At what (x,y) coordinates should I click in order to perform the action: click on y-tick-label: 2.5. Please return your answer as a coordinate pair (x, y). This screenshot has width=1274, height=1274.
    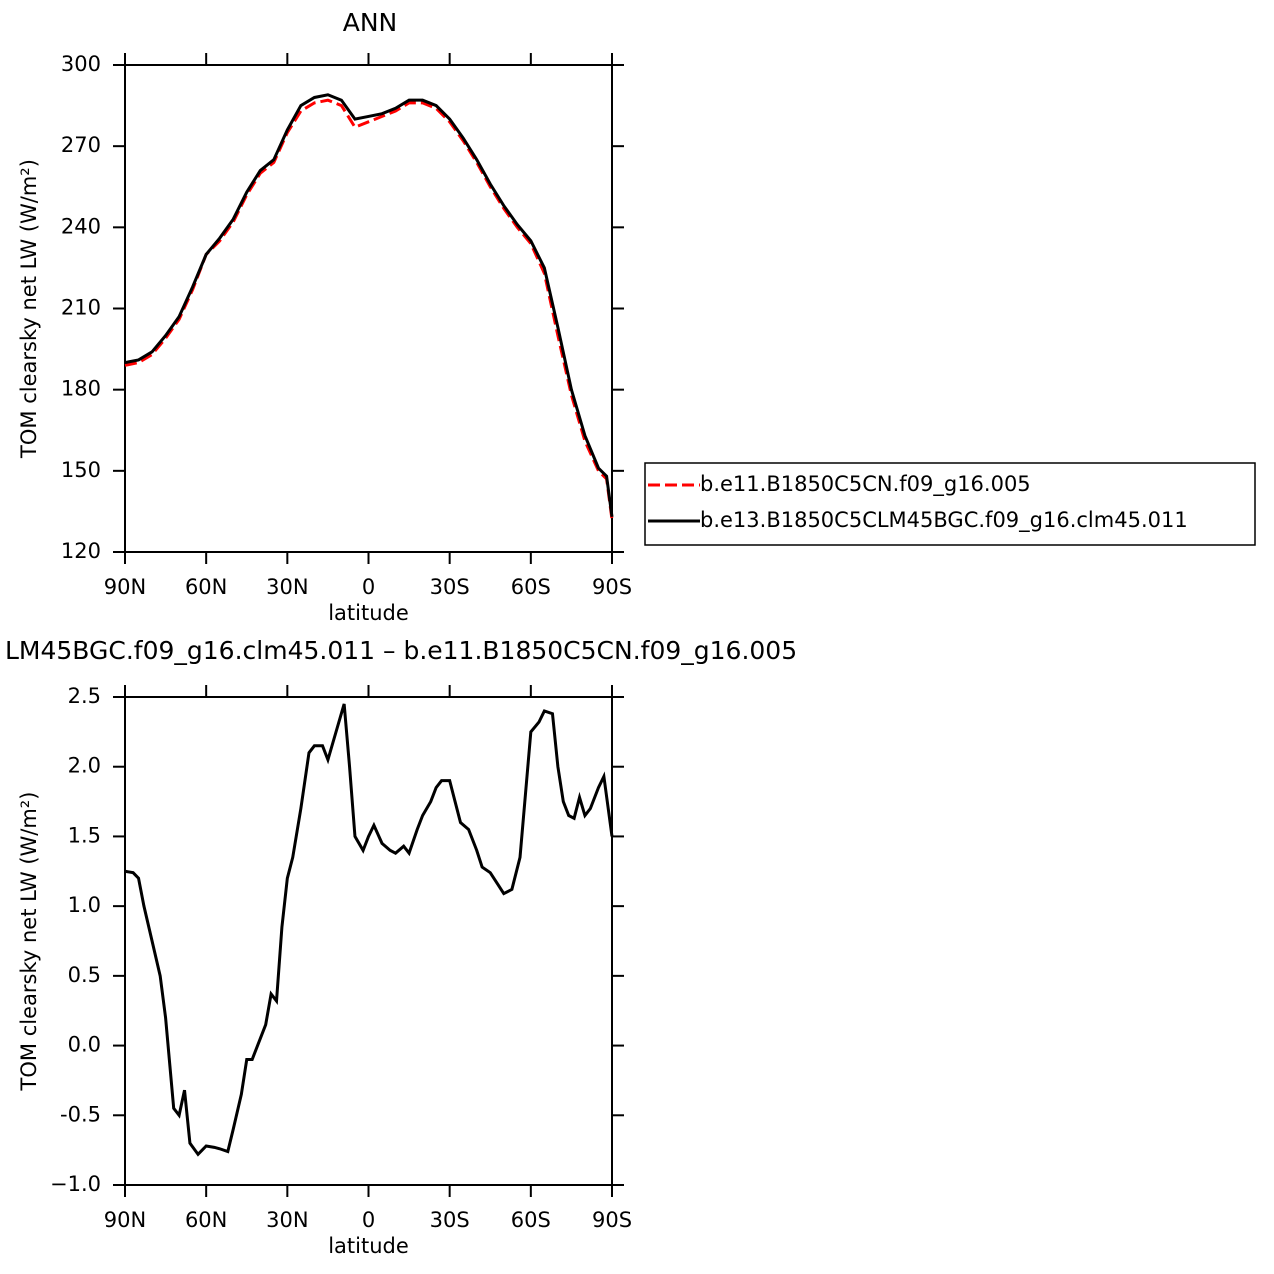
    Looking at the image, I should click on (84, 696).